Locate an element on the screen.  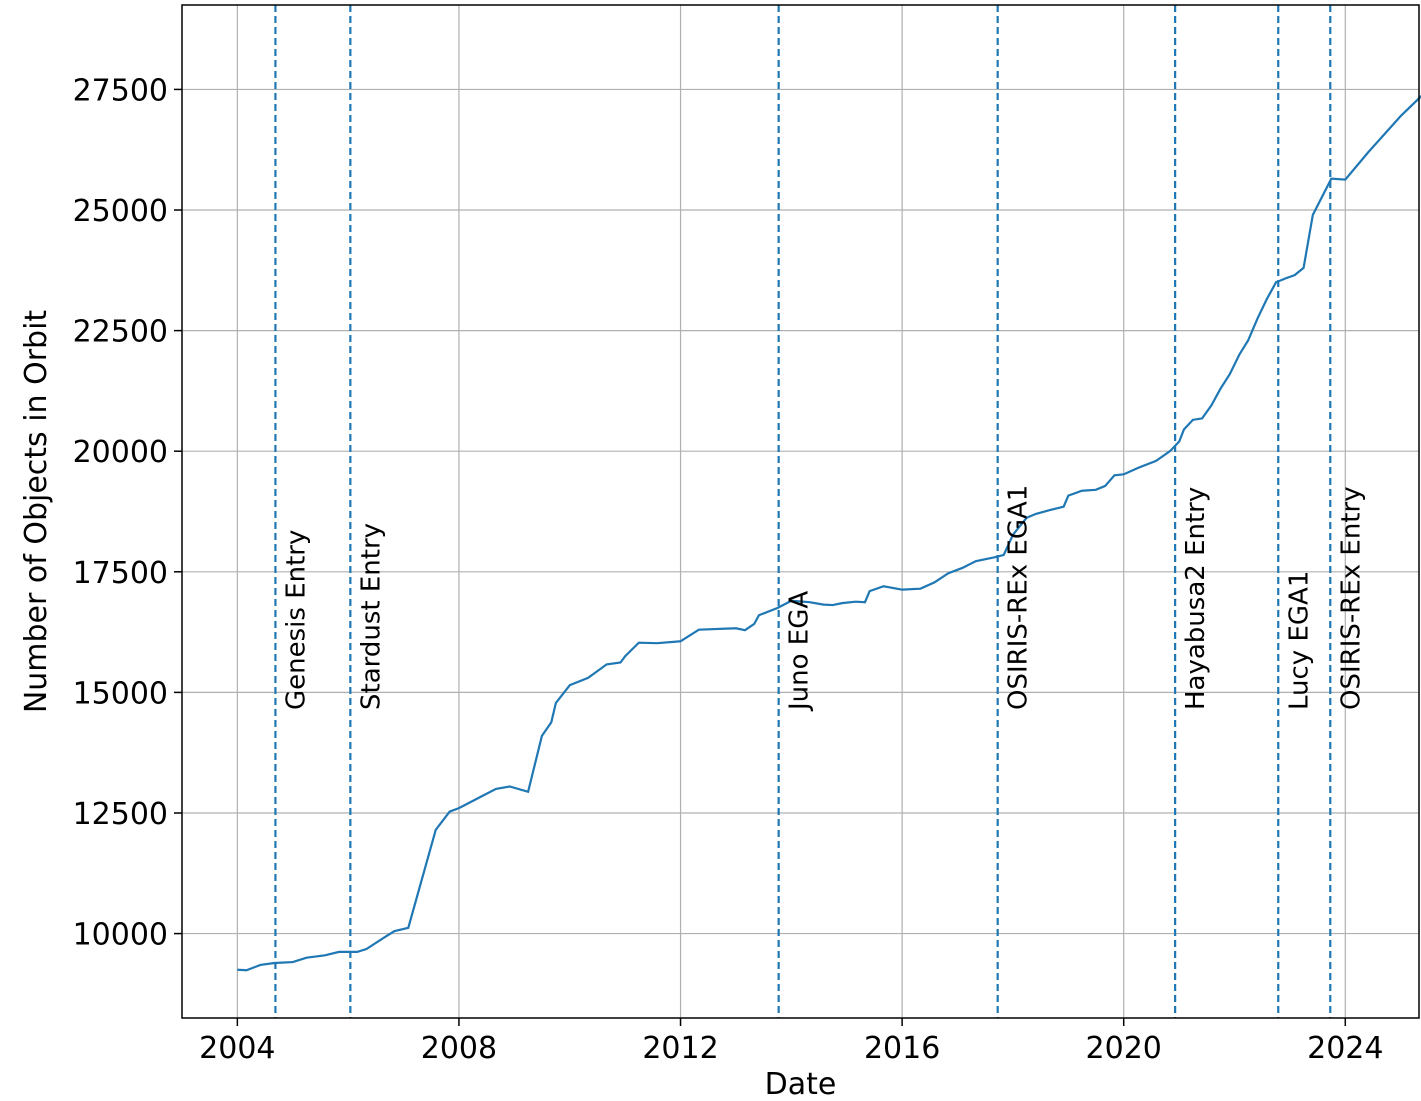
x-axis-ticks: 2004 2008 2012 2016 2020 2024 is located at coordinates (791, 1042).